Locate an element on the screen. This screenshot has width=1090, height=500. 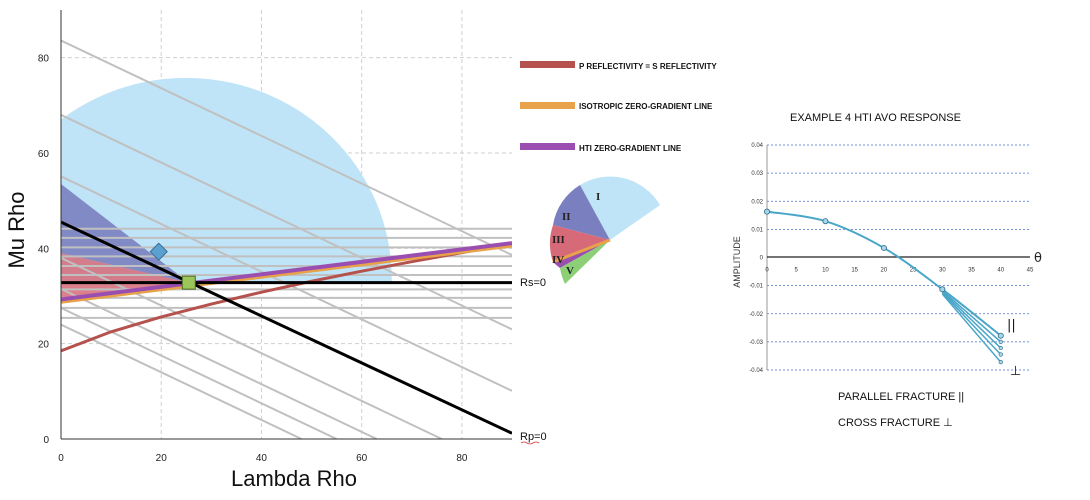
zone-v-wedge is located at coordinates (585, 262).